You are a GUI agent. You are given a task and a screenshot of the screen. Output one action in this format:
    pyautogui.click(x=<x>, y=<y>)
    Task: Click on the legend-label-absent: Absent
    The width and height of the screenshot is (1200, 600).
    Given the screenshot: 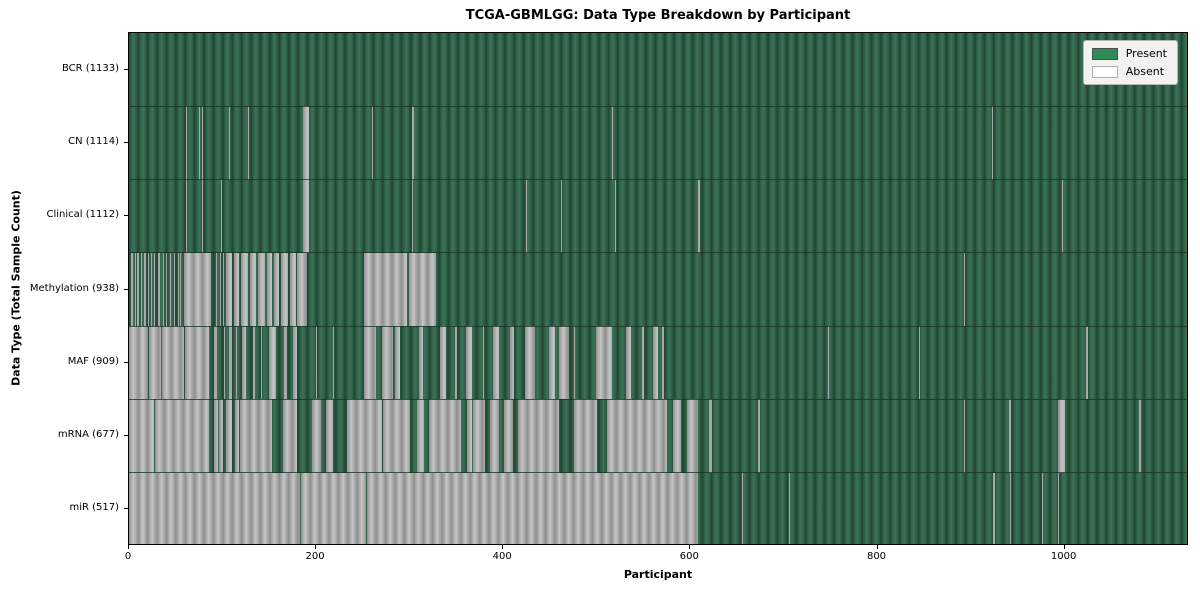 What is the action you would take?
    pyautogui.click(x=1145, y=71)
    